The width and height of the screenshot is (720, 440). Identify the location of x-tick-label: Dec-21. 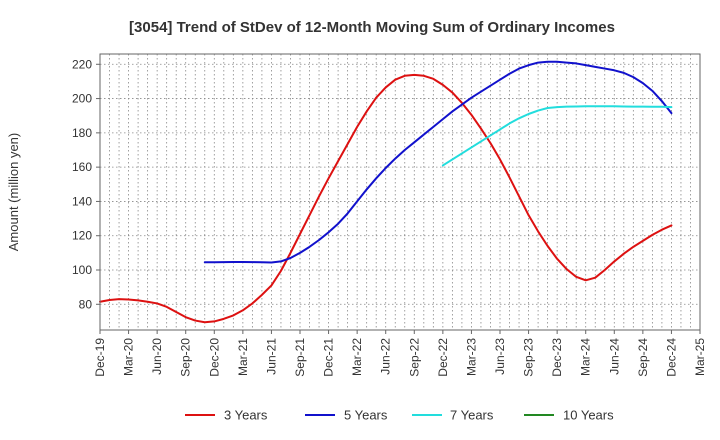
(329, 357).